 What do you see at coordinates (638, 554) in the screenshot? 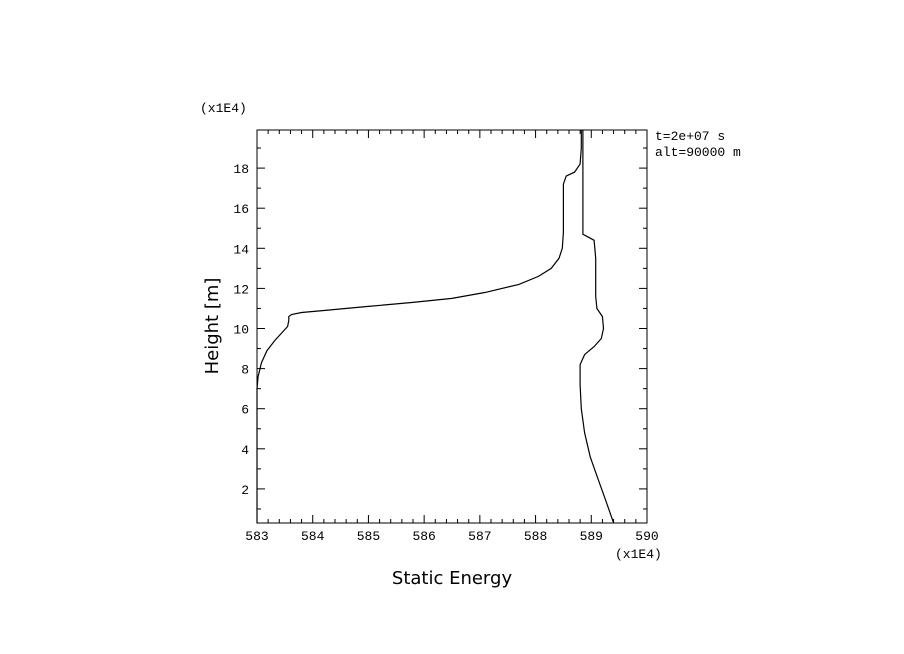
I see `x-scale-label: (x1E4)` at bounding box center [638, 554].